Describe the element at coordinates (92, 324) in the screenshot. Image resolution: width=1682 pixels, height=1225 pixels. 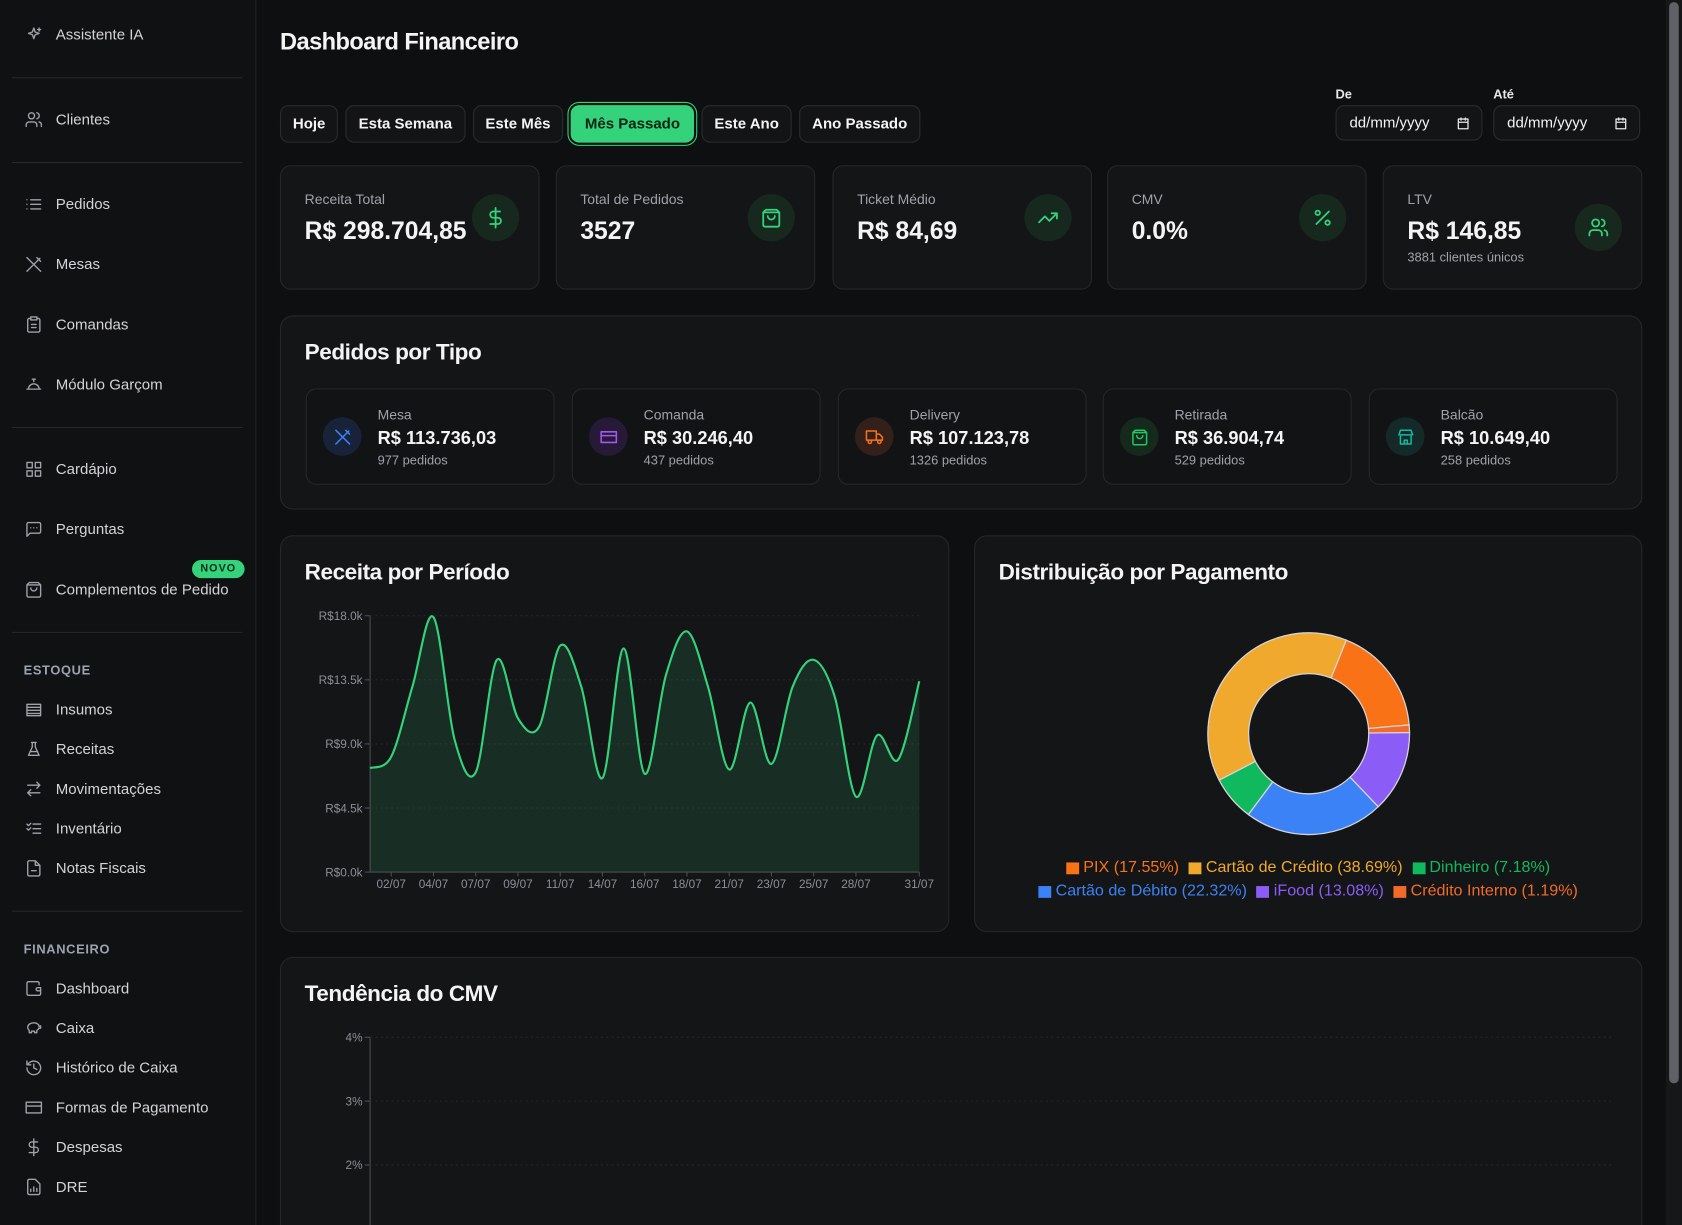
I see `sidebar-item: Comandas` at that location.